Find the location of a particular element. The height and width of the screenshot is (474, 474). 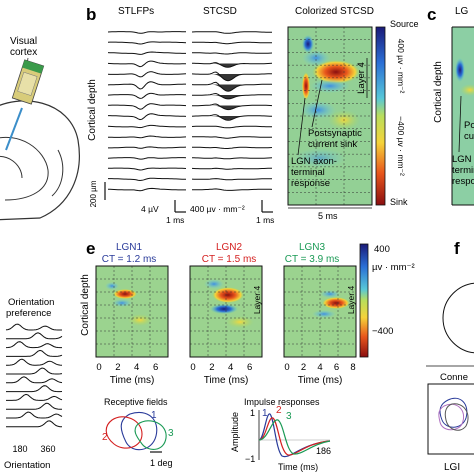

ms-scale-label-1: 1 ms is located at coordinates (175, 220).